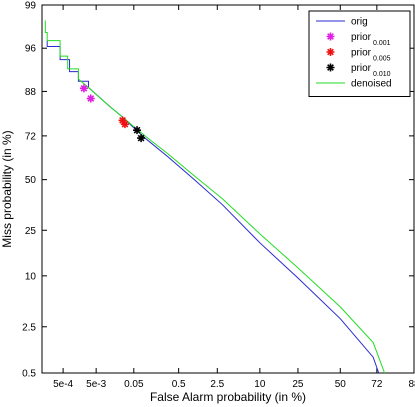 This screenshot has height=407, width=415. I want to click on legend-label: denoised, so click(371, 84).